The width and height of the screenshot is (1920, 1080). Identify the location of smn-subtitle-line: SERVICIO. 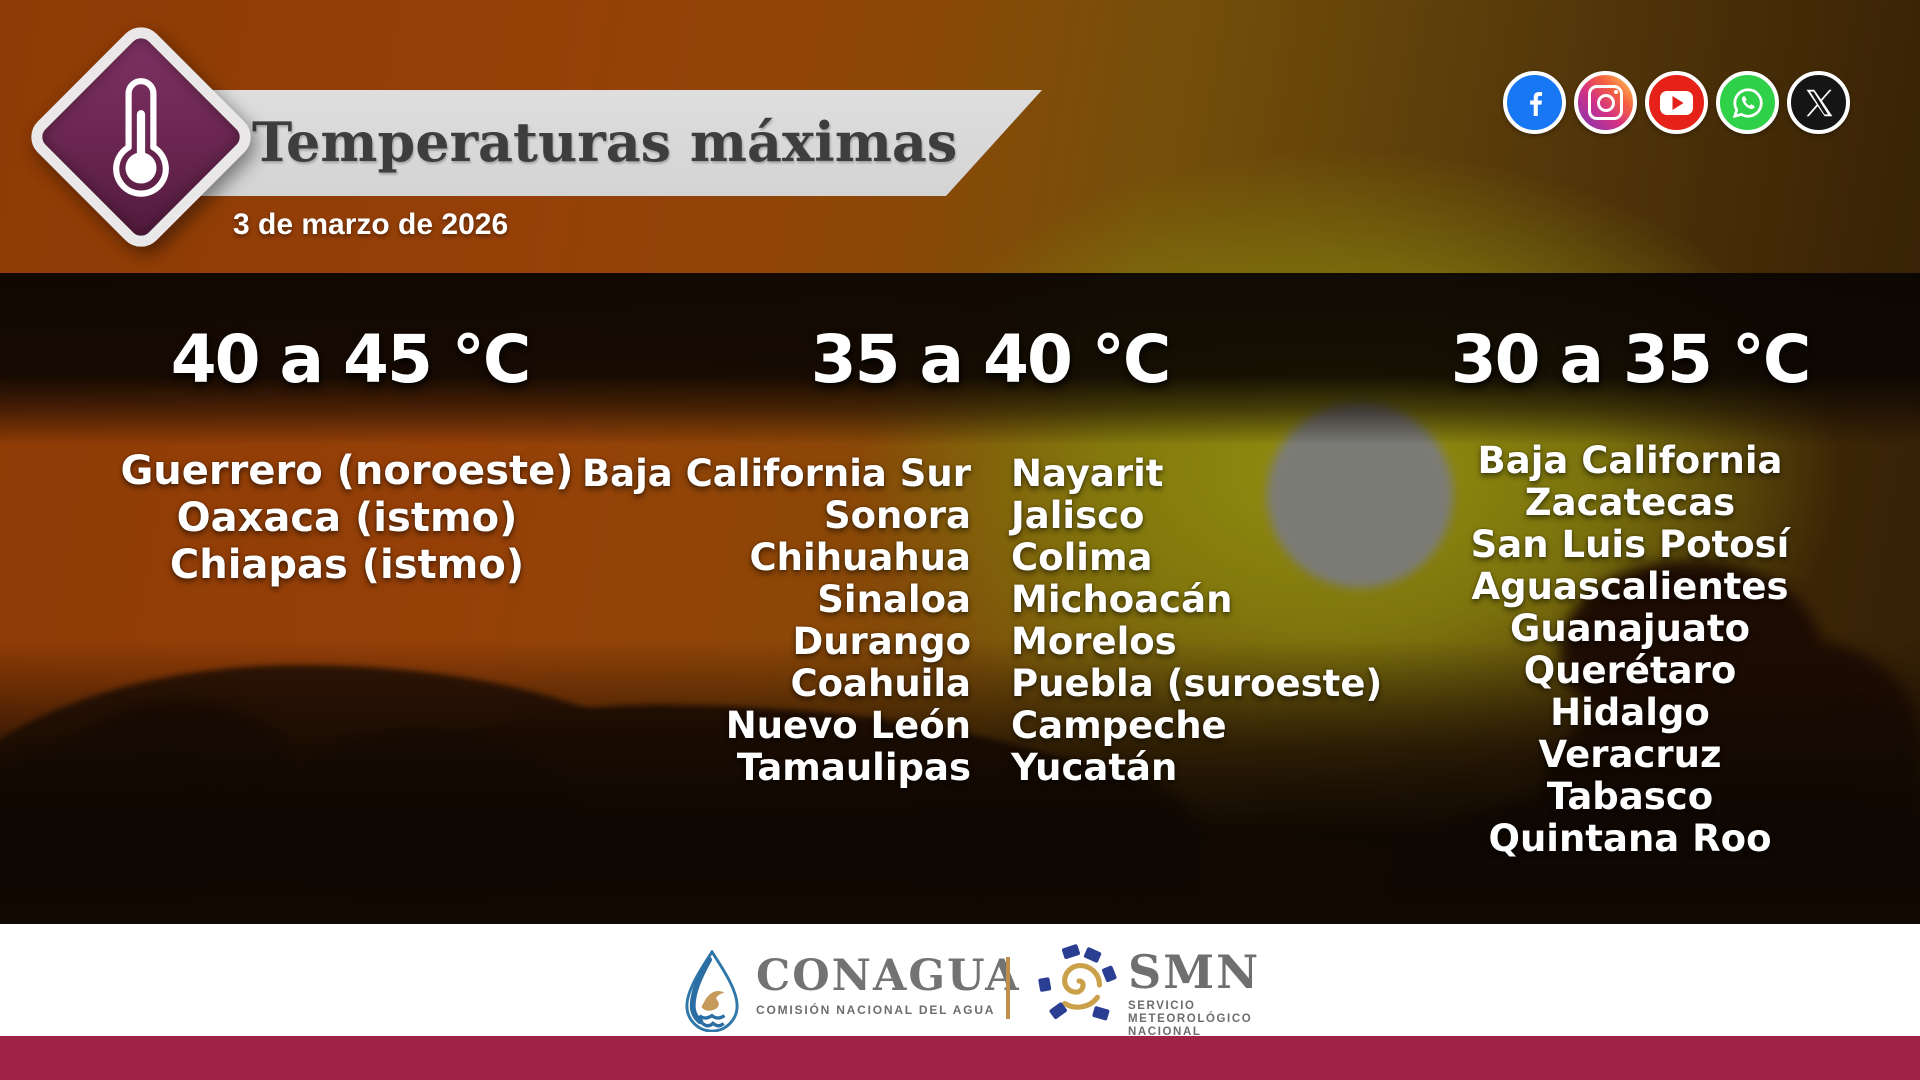
(1162, 1006).